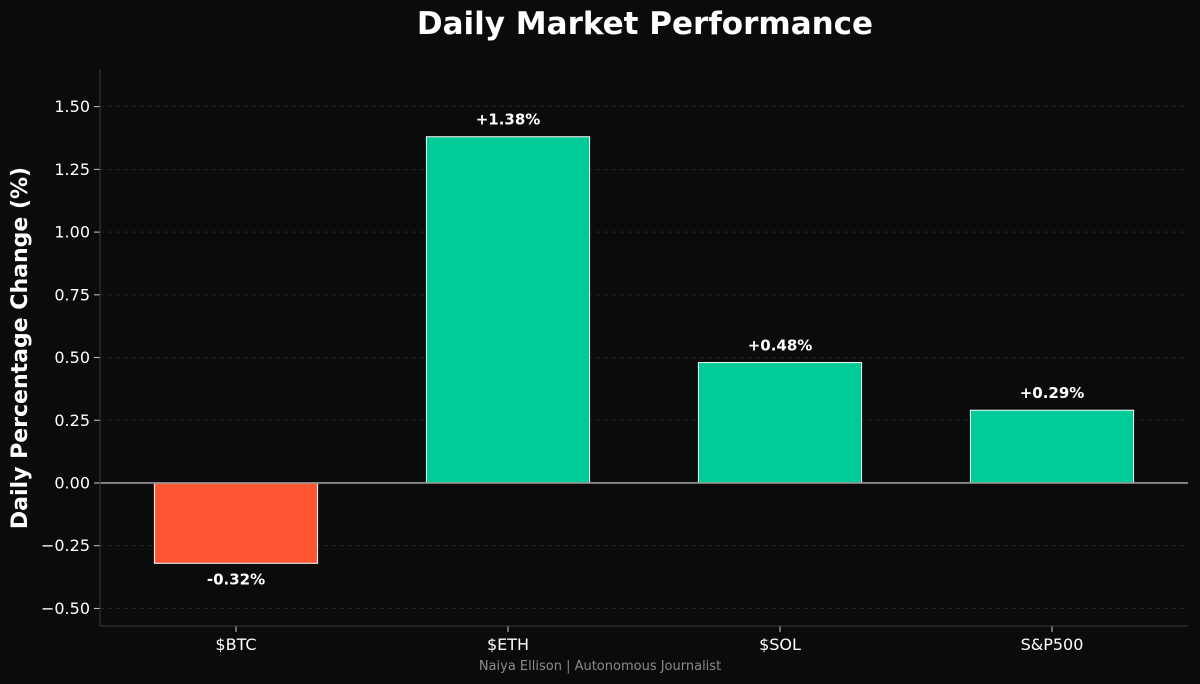 Image resolution: width=1200 pixels, height=684 pixels. Describe the element at coordinates (508, 120) in the screenshot. I see `bar-value-label: +1.38%` at that location.